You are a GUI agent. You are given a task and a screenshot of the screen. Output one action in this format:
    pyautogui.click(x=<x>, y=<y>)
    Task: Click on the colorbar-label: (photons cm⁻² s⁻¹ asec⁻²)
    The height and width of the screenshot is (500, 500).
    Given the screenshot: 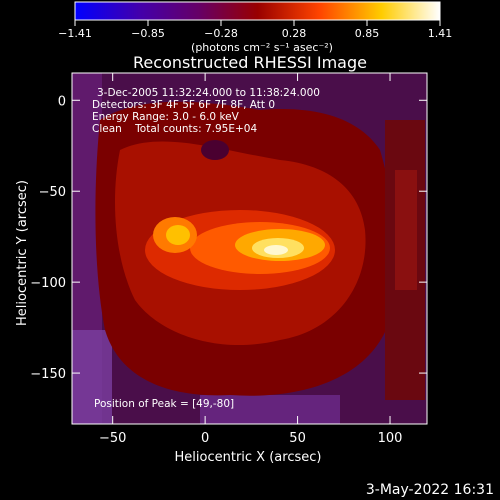 What is the action you would take?
    pyautogui.click(x=262, y=47)
    